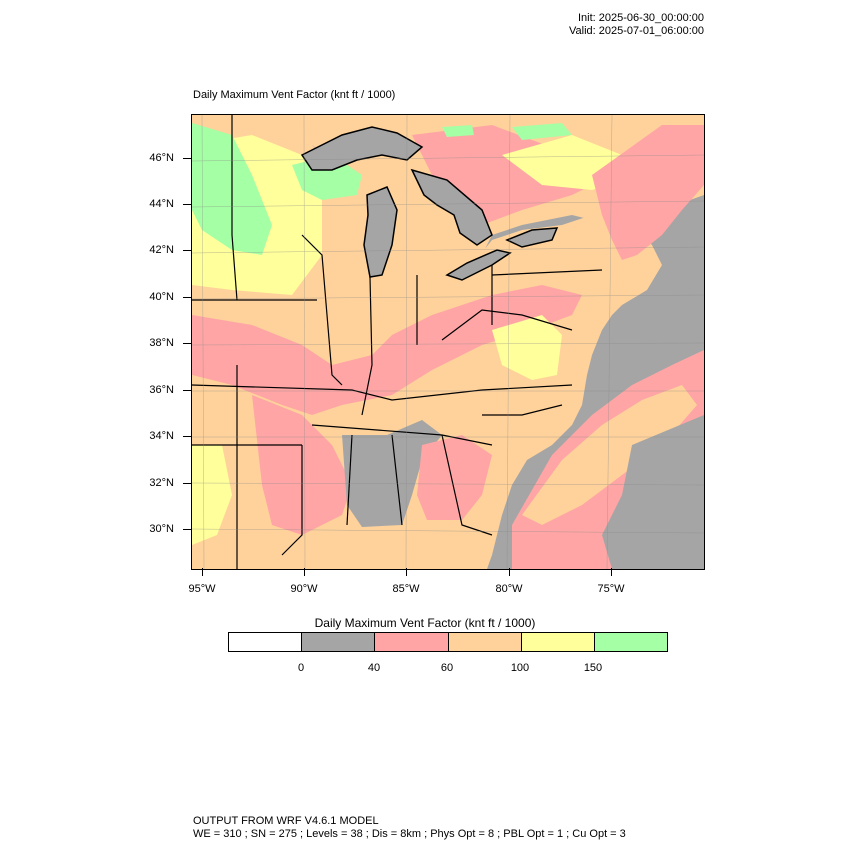 The height and width of the screenshot is (850, 850). What do you see at coordinates (161, 297) in the screenshot?
I see `lat-label-40n: 40°N` at bounding box center [161, 297].